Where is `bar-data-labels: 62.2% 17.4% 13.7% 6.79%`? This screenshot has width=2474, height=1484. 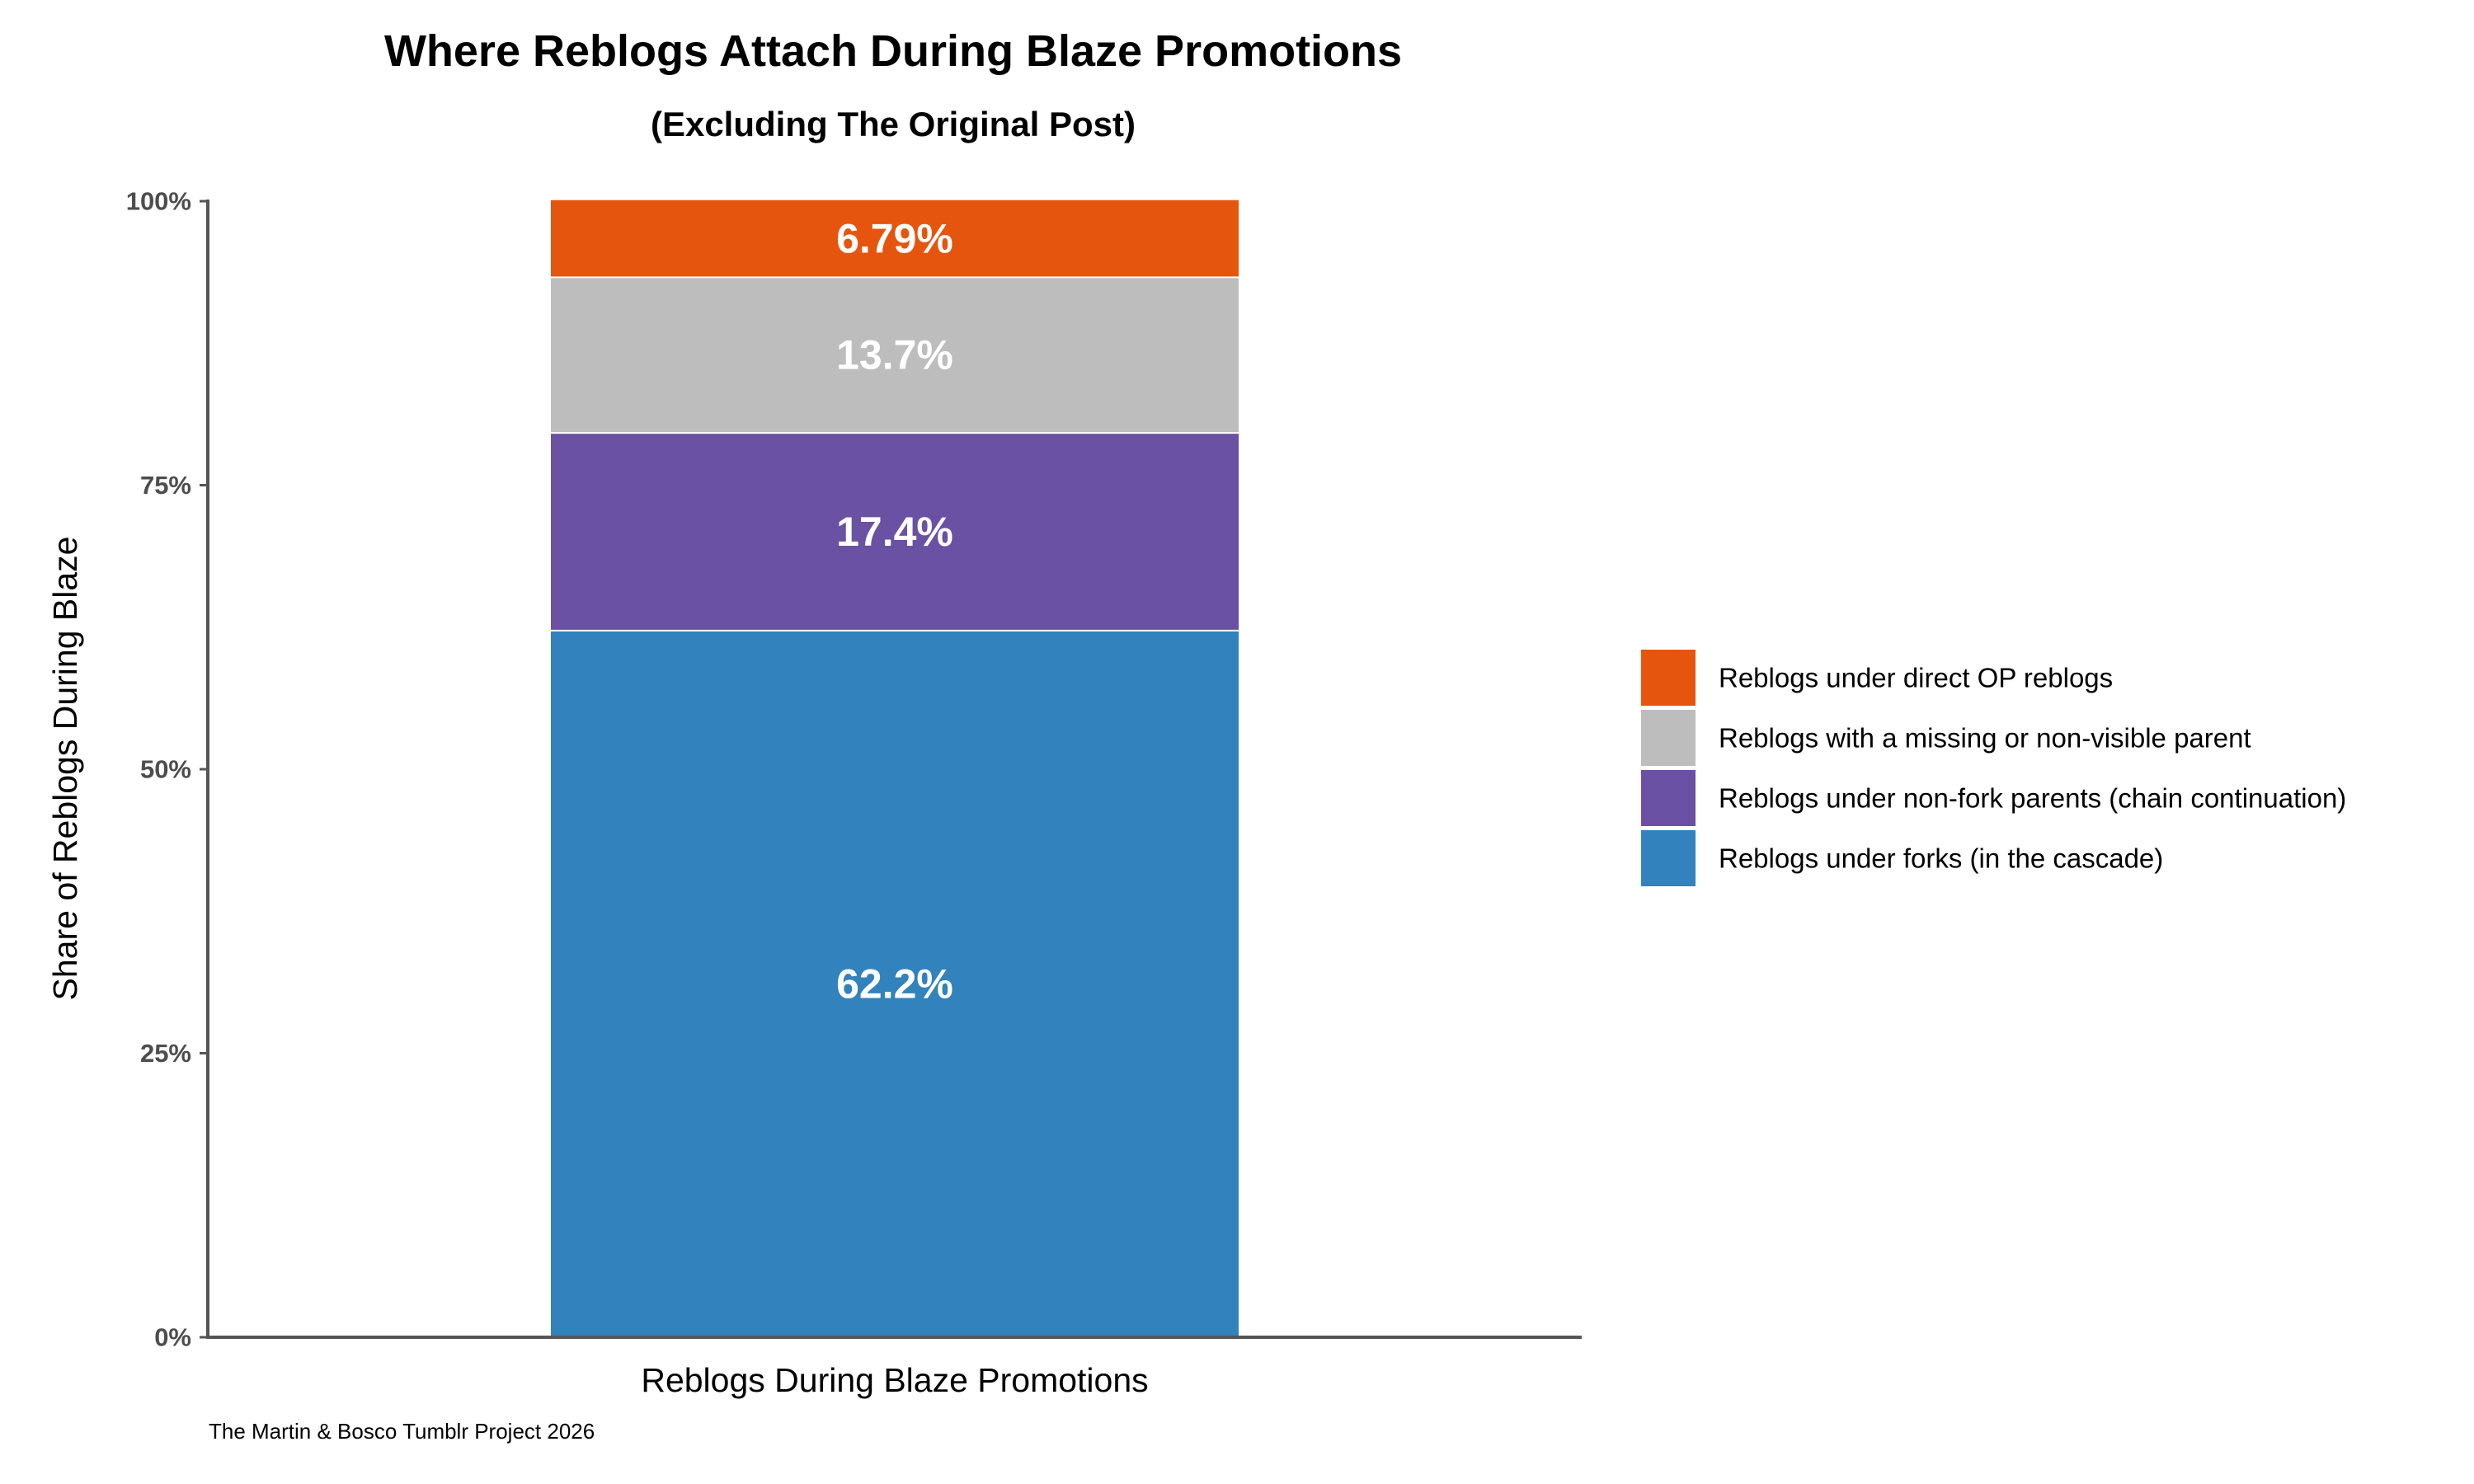
bar-data-labels: 62.2% 17.4% 13.7% 6.79% is located at coordinates (894, 611).